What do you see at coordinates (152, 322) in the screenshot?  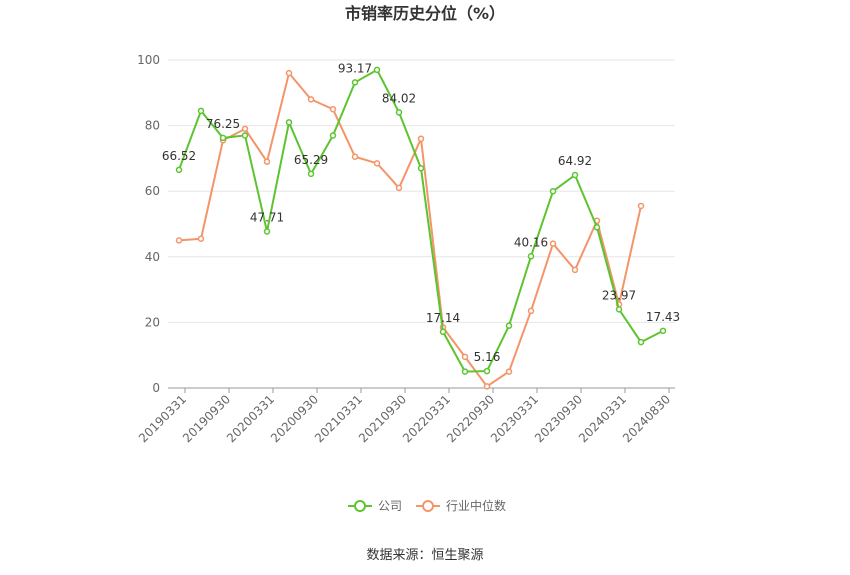 I see `y-tick-label: 20` at bounding box center [152, 322].